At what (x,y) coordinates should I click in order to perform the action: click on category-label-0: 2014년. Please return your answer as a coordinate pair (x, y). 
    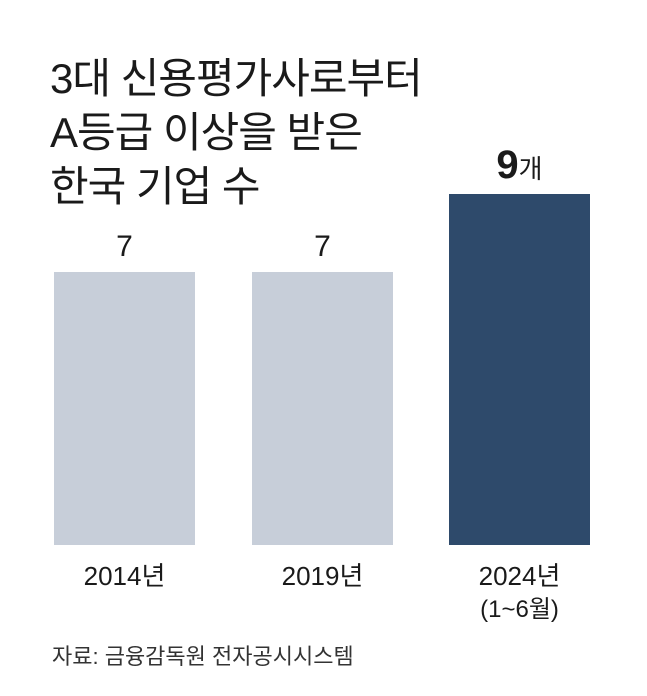
    Looking at the image, I should click on (125, 576).